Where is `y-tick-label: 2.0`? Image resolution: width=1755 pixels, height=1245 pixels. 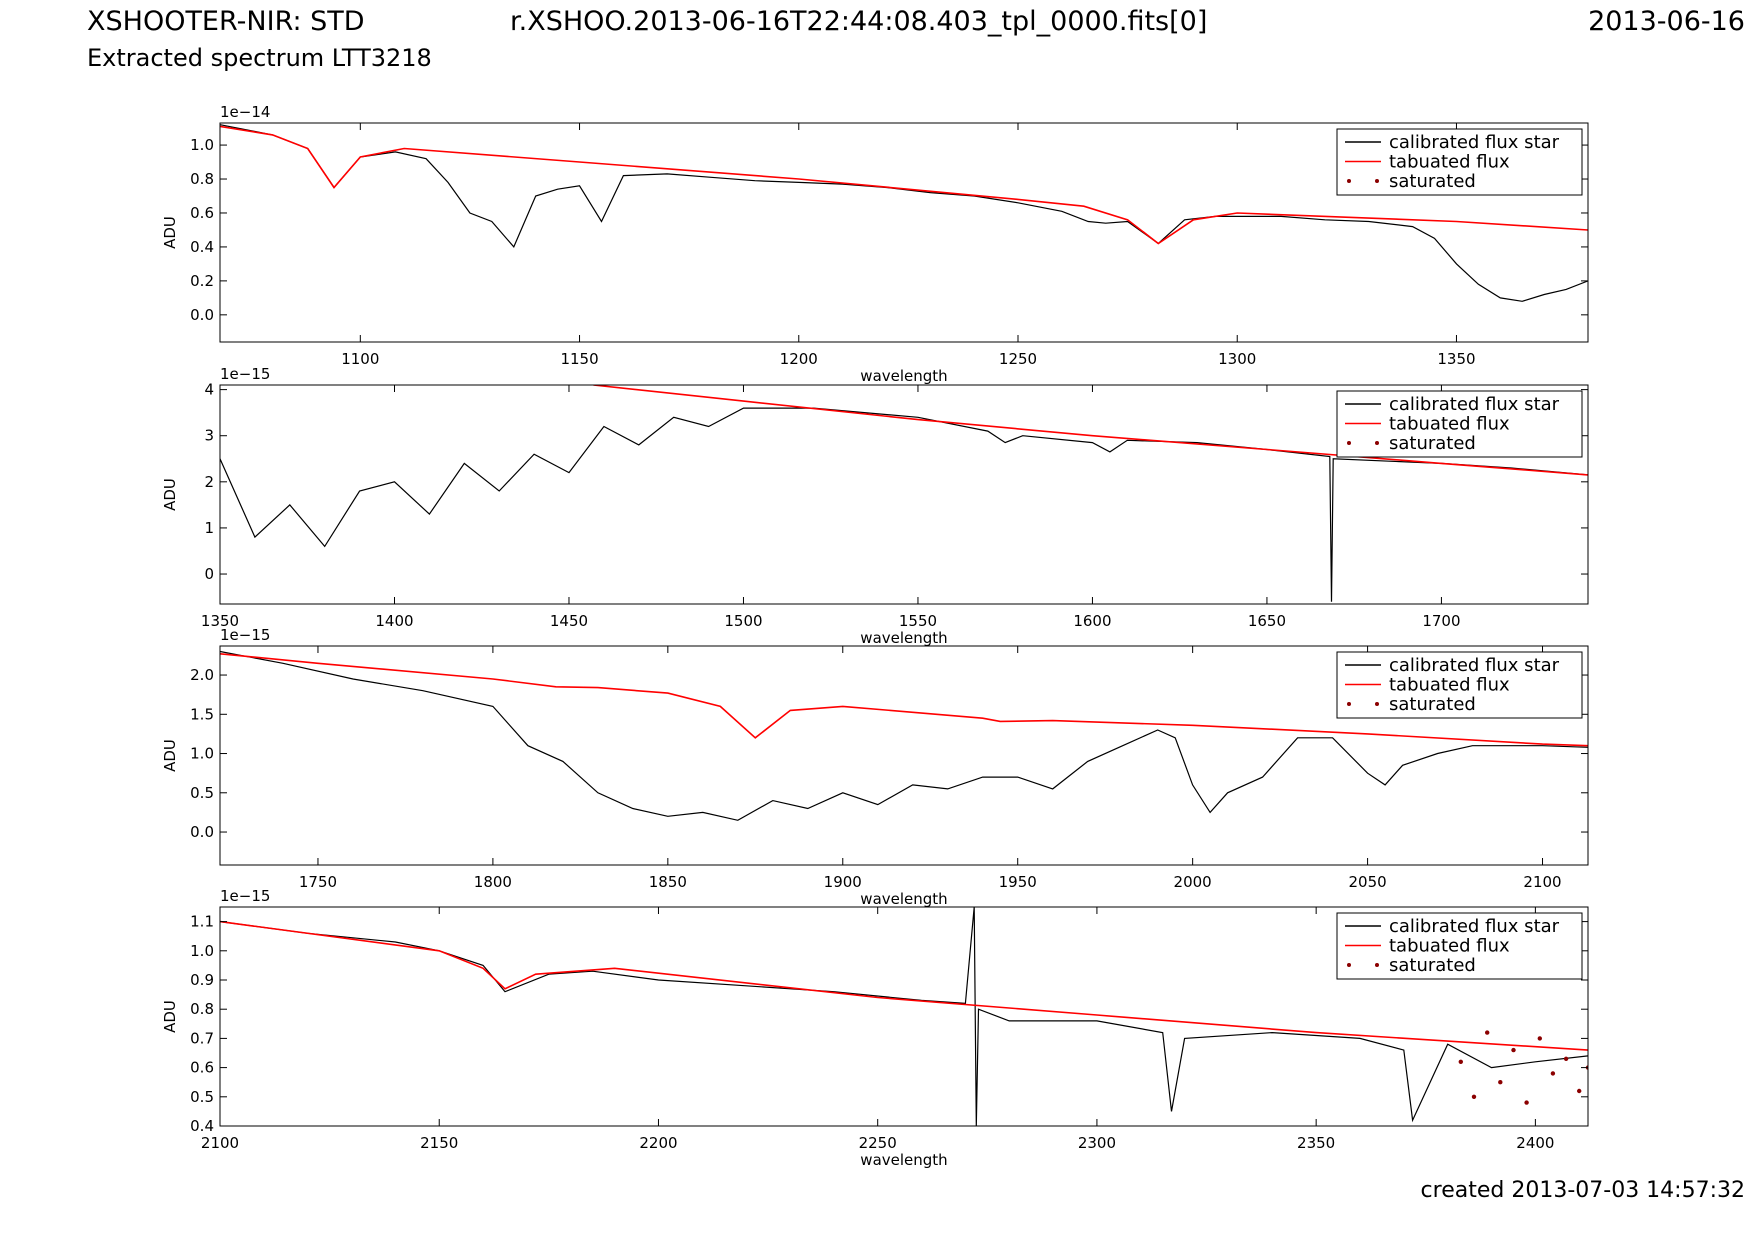 y-tick-label: 2.0 is located at coordinates (202, 675).